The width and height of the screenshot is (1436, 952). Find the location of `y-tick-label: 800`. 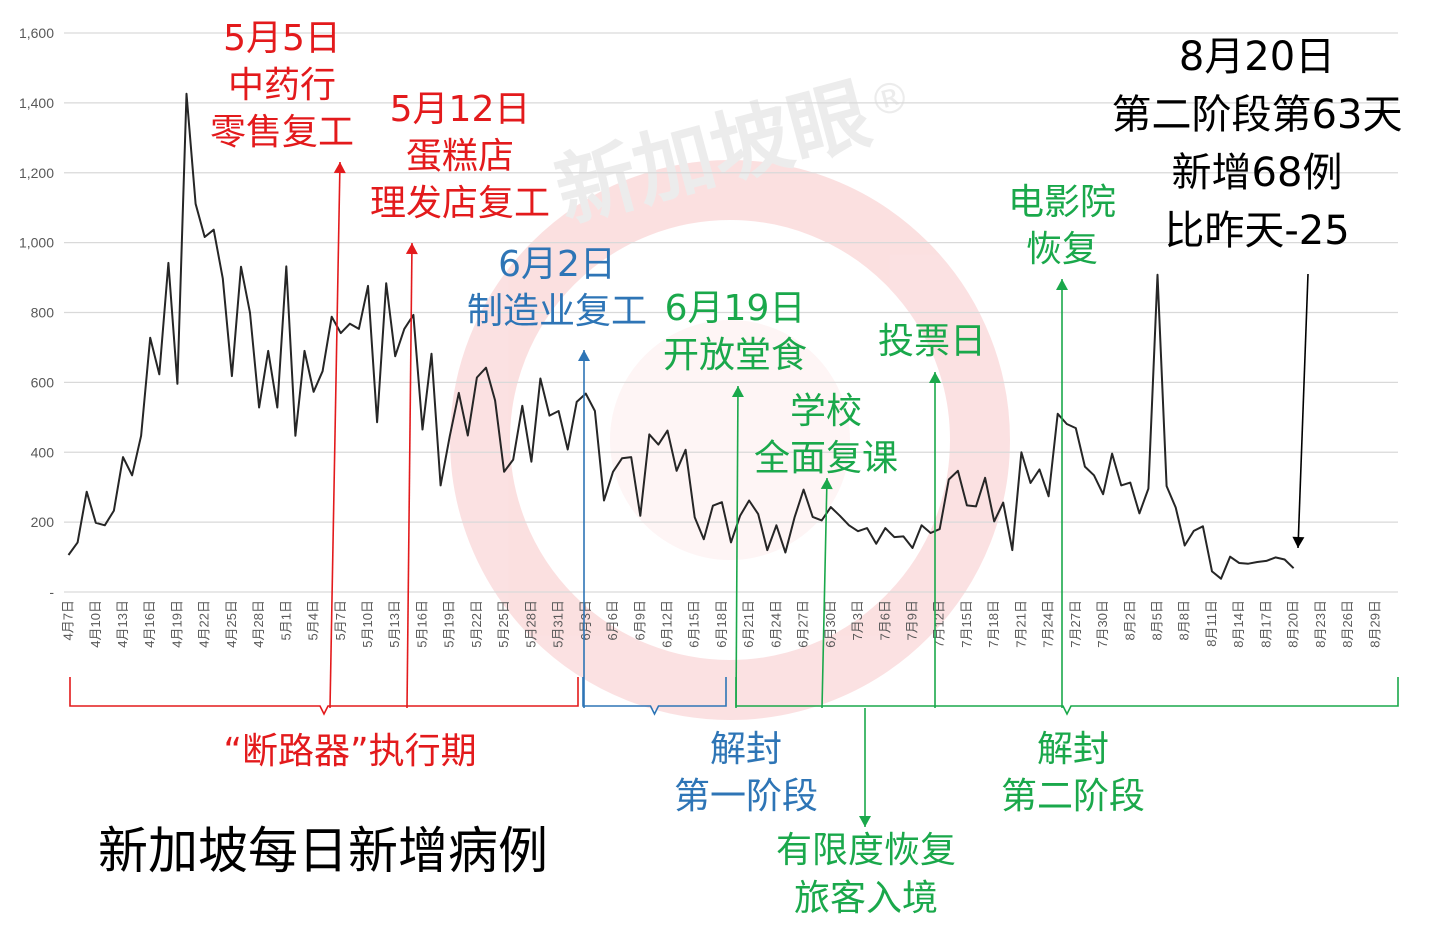

y-tick-label: 800 is located at coordinates (43, 313).